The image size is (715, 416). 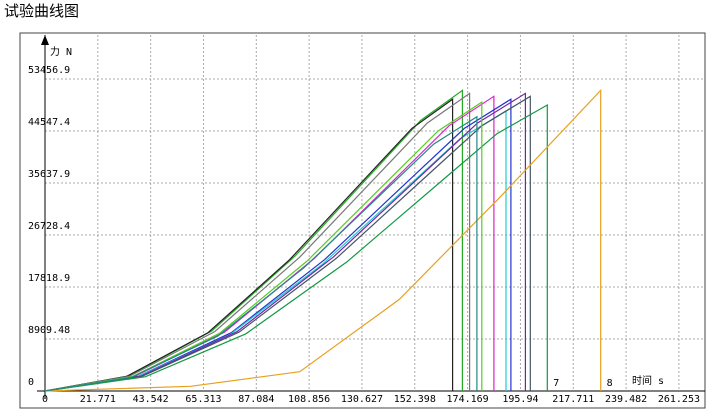 I want to click on x-tick-label: 43.542, so click(x=151, y=399).